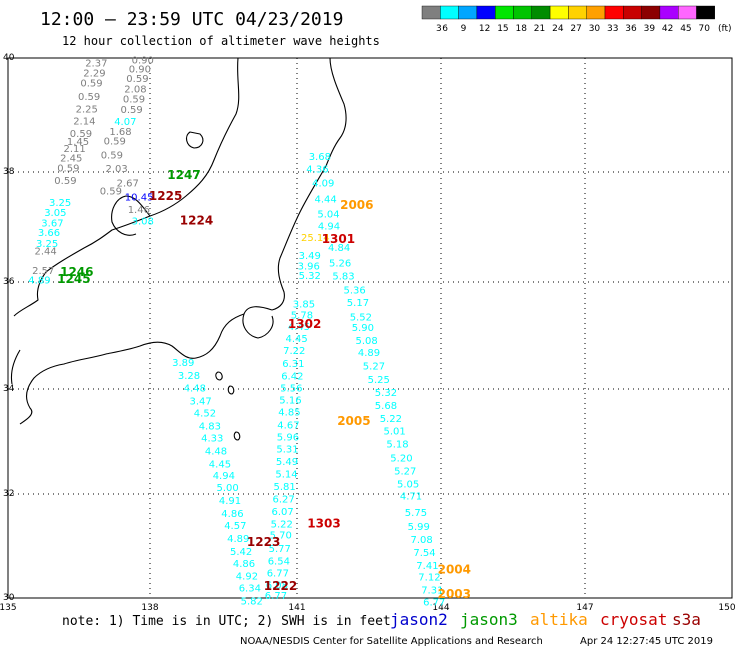 Image resolution: width=740 pixels, height=650 pixels. What do you see at coordinates (539, 29) in the screenshot?
I see `legend-bin-label: 21` at bounding box center [539, 29].